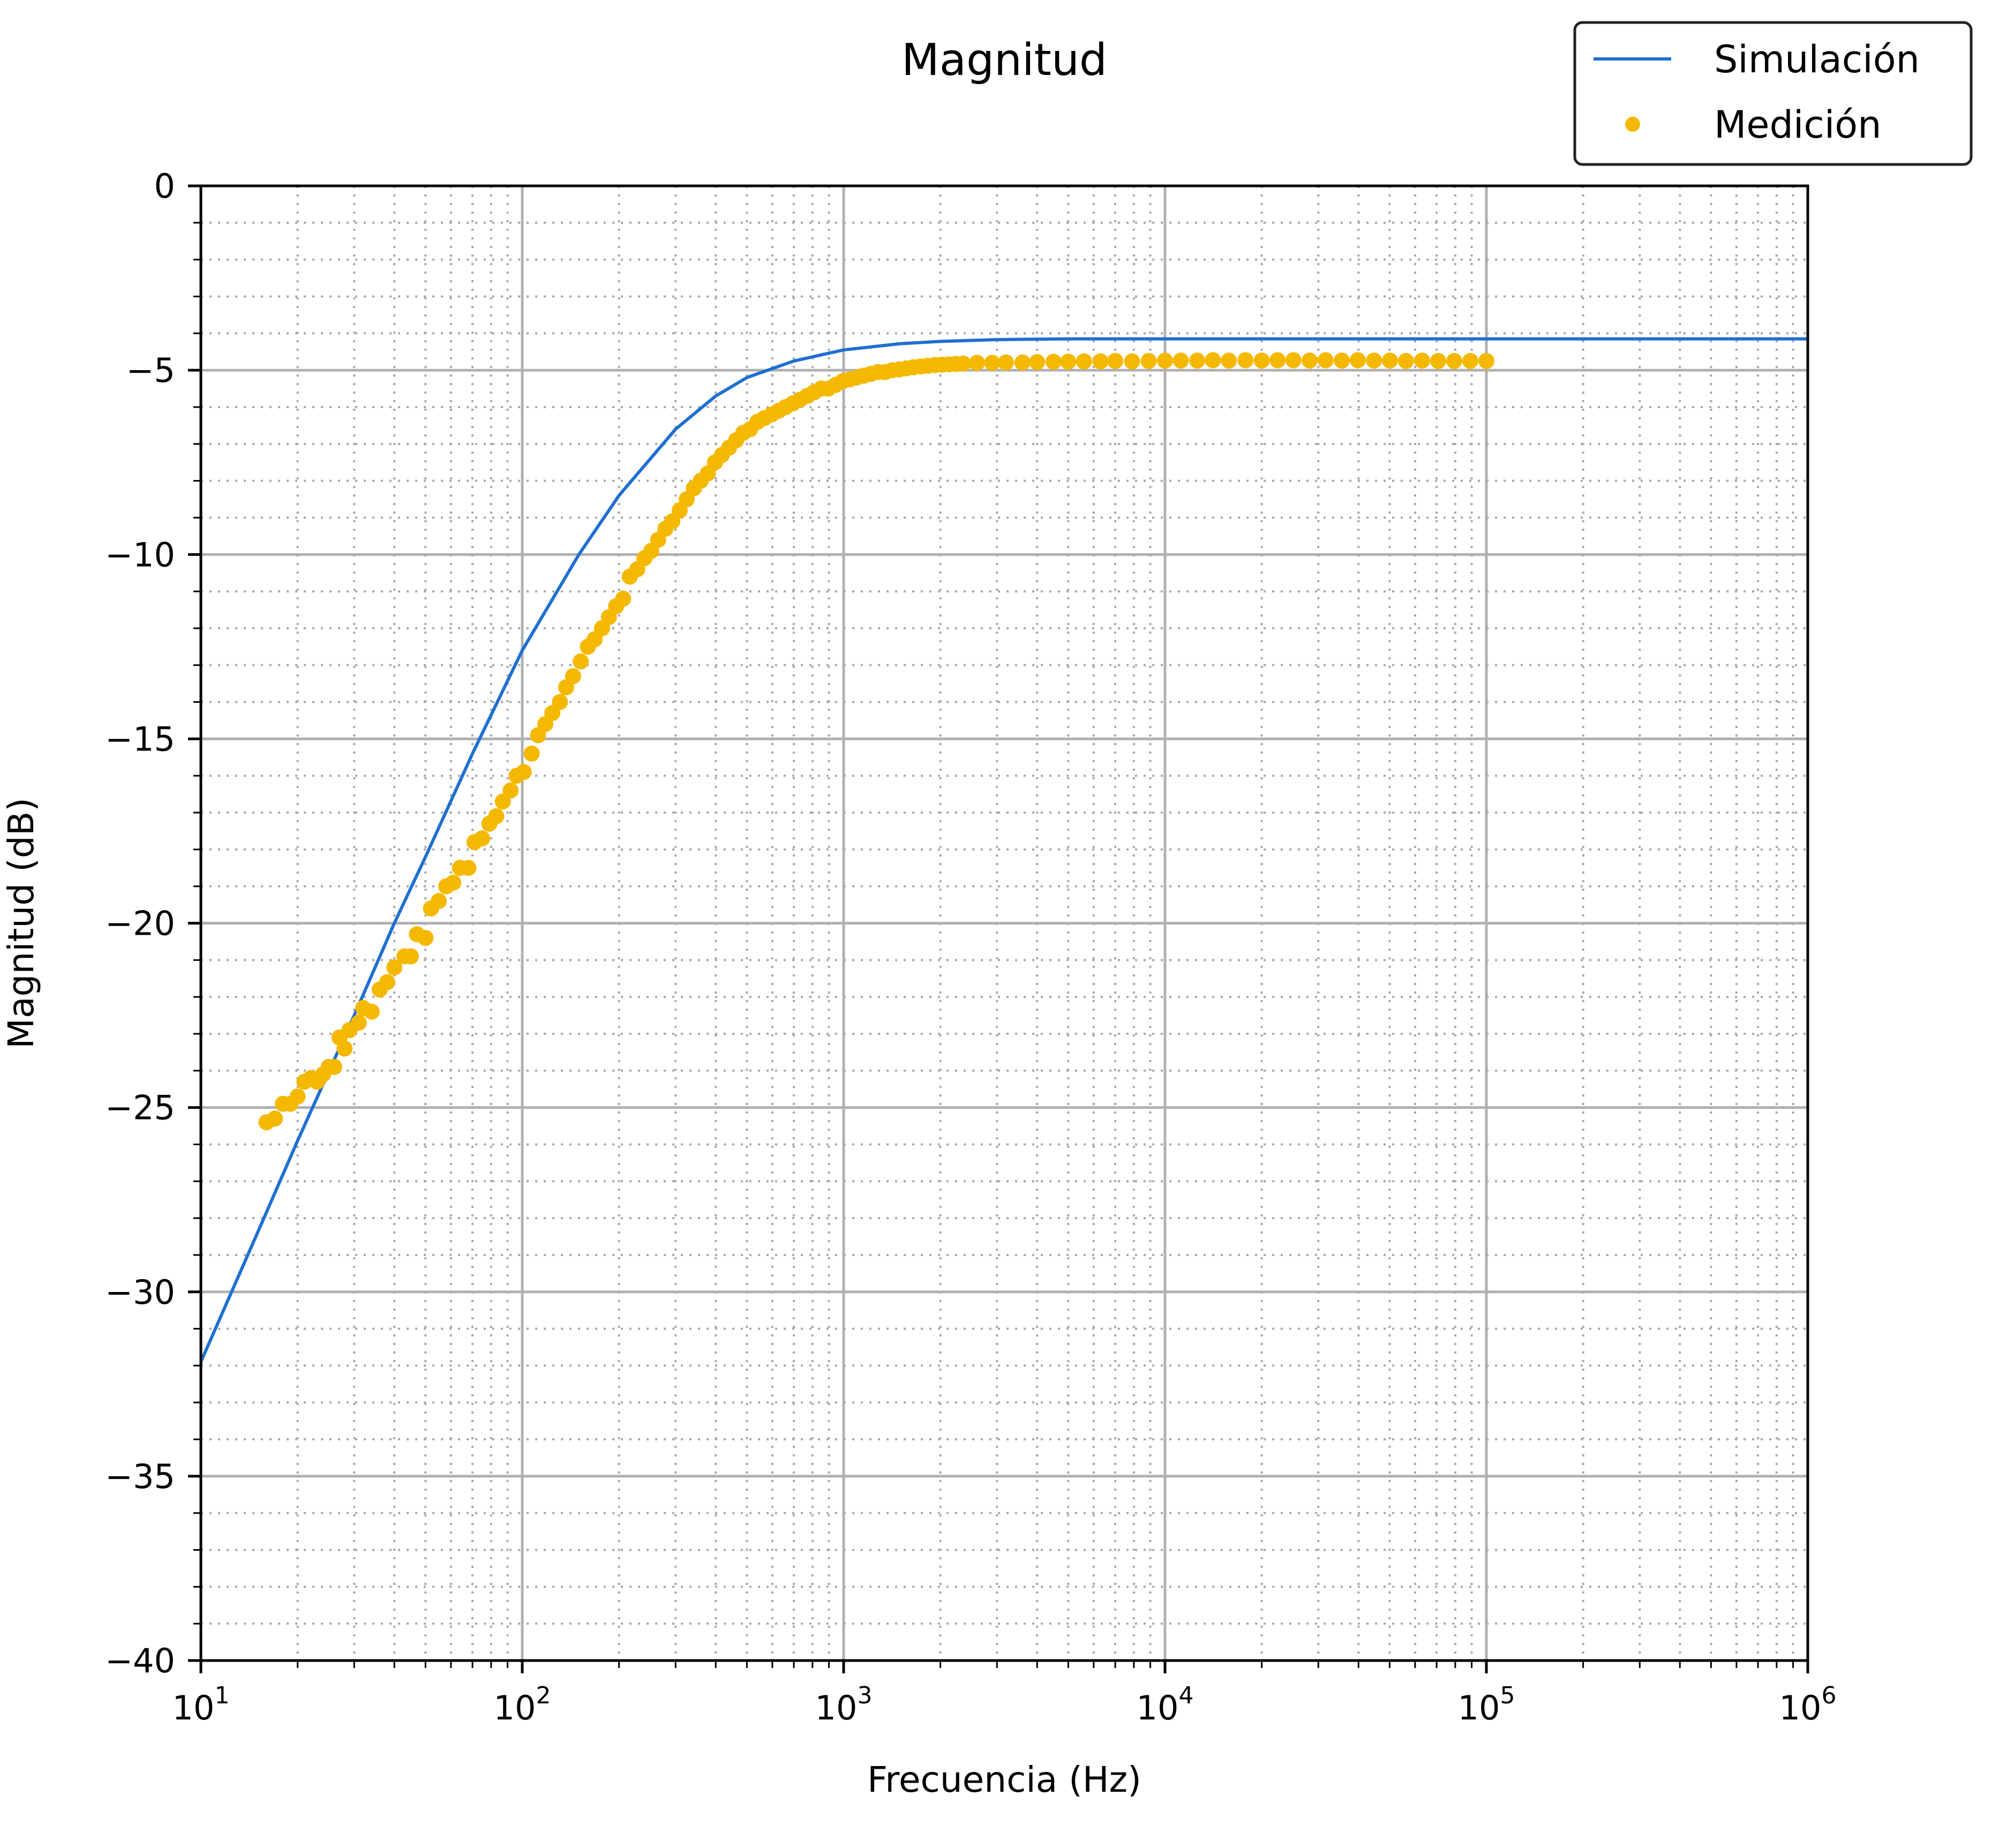 This screenshot has width=1999, height=1848. I want to click on y-tick-label: −20, so click(140, 923).